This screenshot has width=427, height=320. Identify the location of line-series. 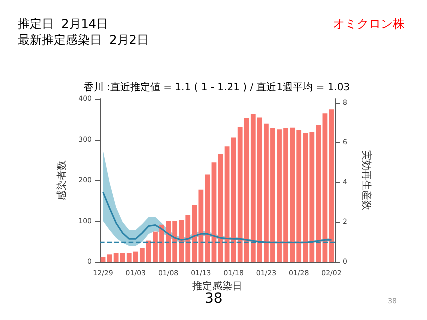
(217, 218).